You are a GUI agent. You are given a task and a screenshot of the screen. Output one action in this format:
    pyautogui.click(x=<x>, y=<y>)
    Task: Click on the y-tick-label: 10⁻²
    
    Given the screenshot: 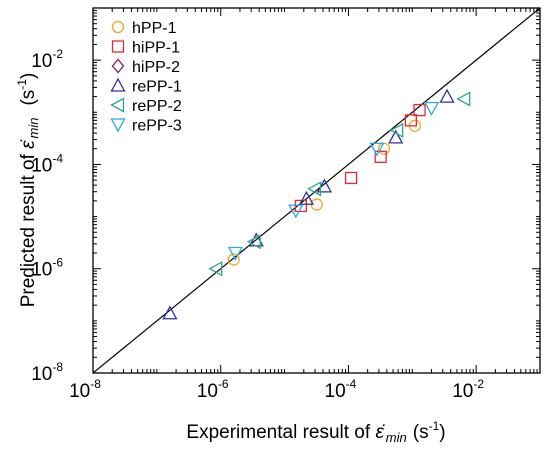 What is the action you would take?
    pyautogui.click(x=47, y=59)
    